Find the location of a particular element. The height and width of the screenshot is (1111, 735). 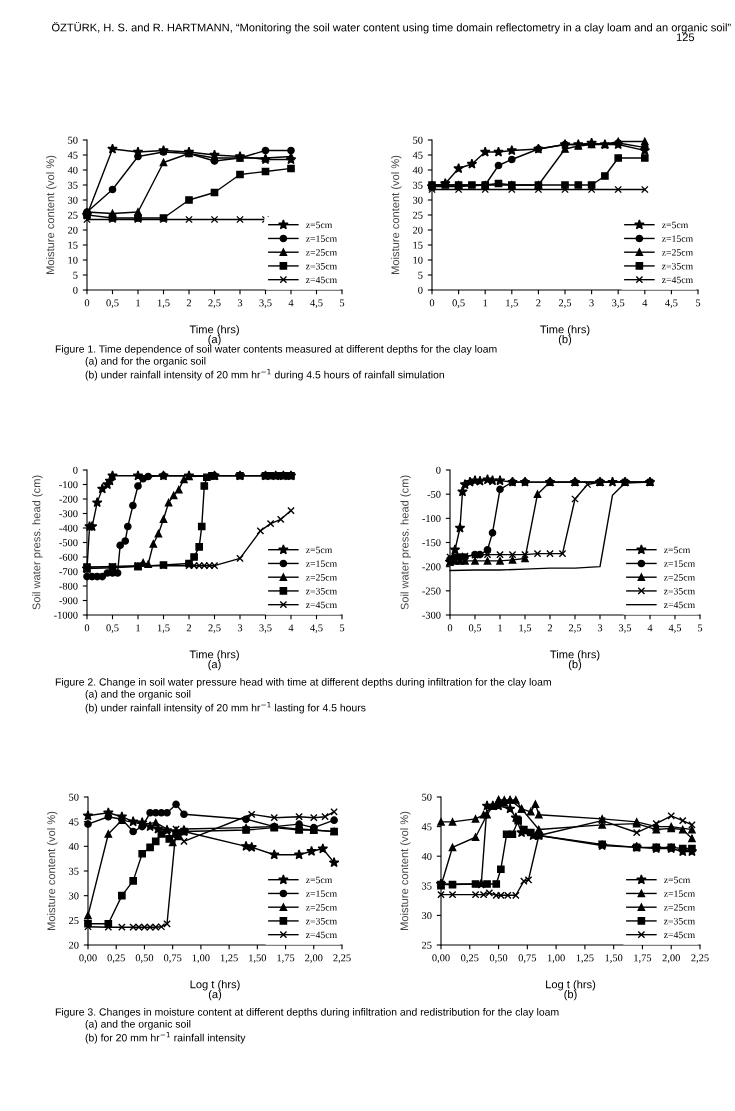

y-tick-label: -1000 is located at coordinates (66, 615).